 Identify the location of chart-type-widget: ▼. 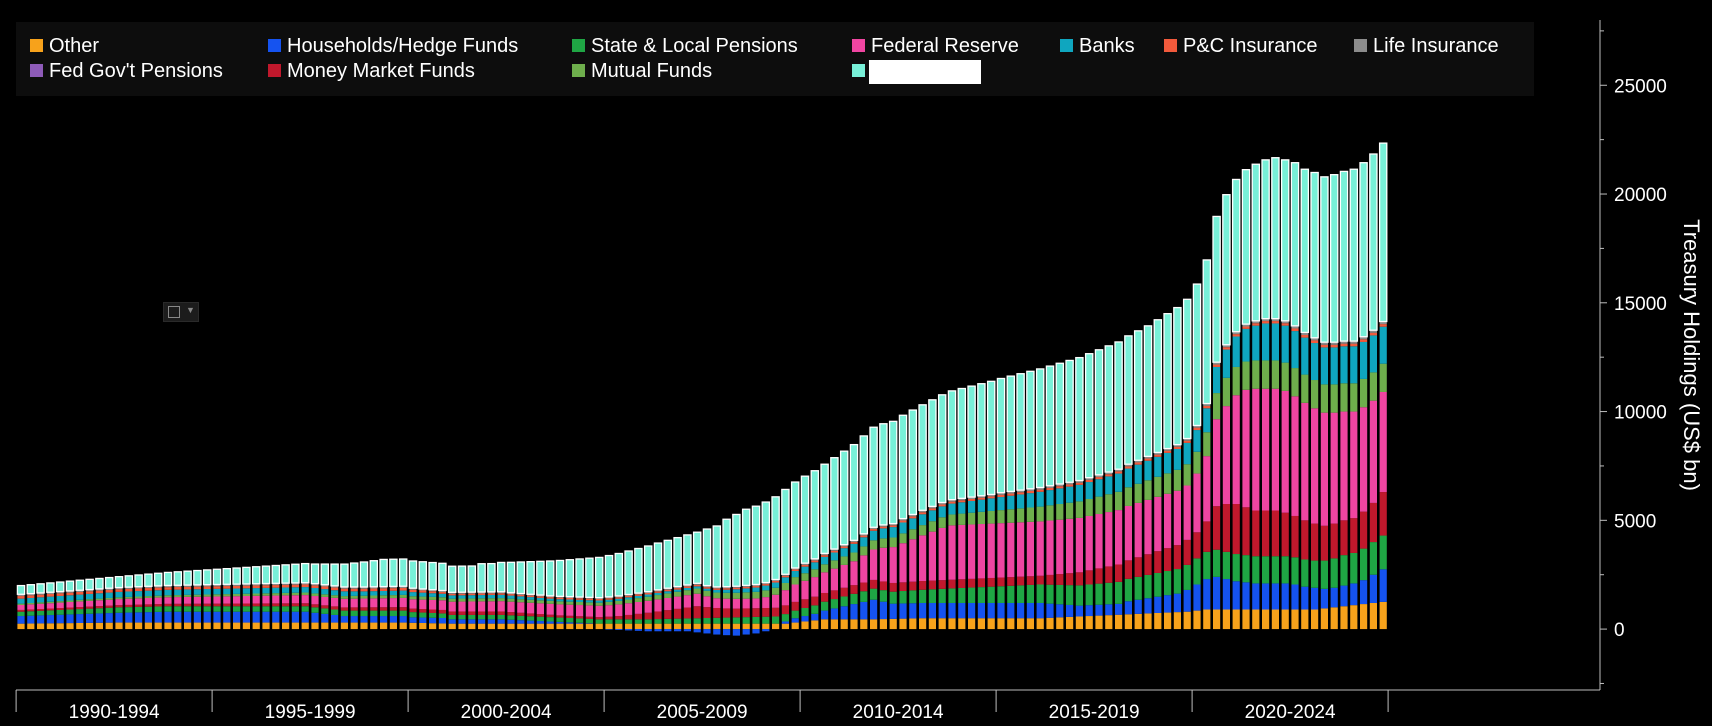
(181, 312).